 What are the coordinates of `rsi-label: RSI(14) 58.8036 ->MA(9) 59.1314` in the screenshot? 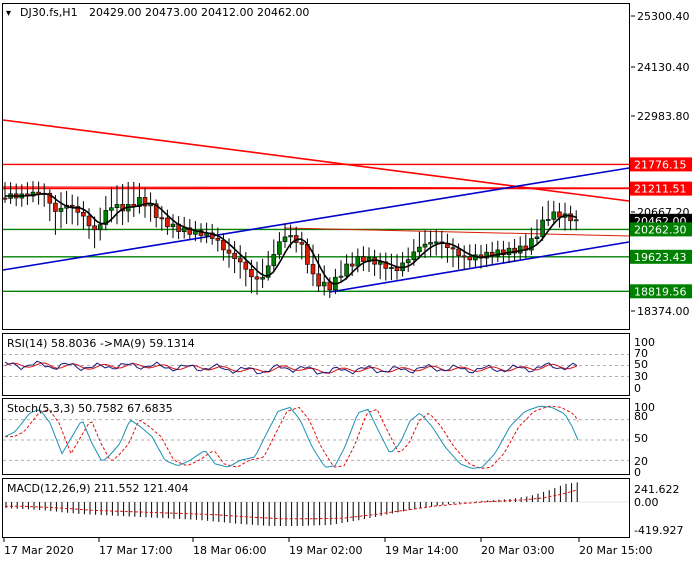 It's located at (101, 343).